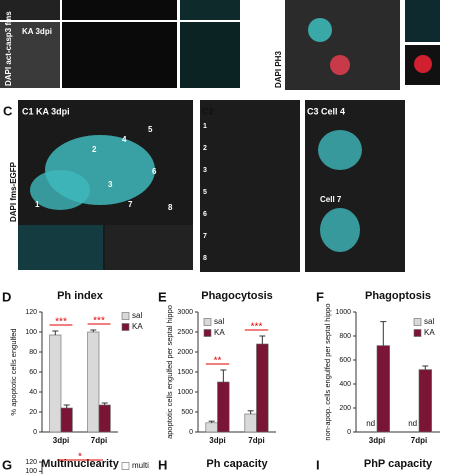 The height and width of the screenshot is (474, 474). Describe the element at coordinates (343, 312) in the screenshot. I see `y-tick-label: 1000` at that location.